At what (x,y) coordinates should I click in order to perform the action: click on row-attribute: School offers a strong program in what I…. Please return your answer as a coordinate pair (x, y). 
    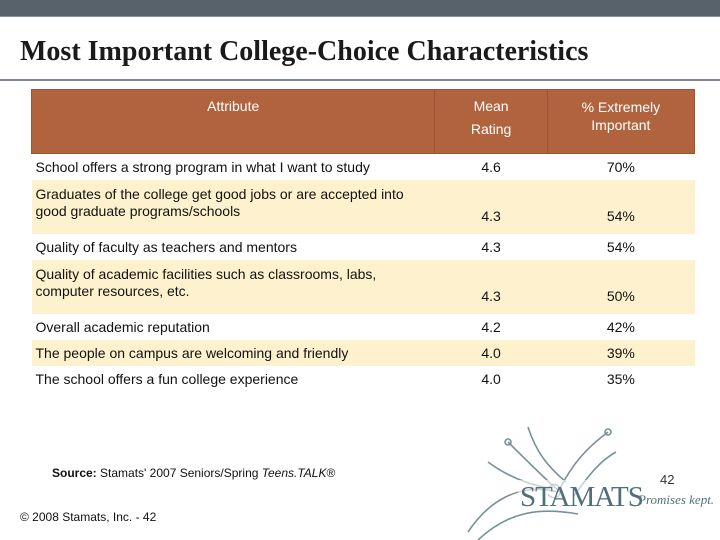
    Looking at the image, I should click on (233, 166).